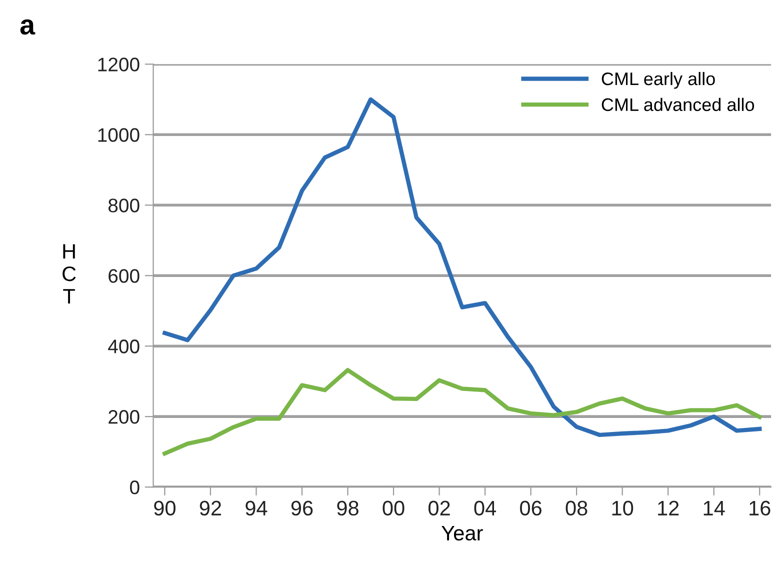 This screenshot has height=573, width=782. I want to click on x-tick-label: 00, so click(393, 508).